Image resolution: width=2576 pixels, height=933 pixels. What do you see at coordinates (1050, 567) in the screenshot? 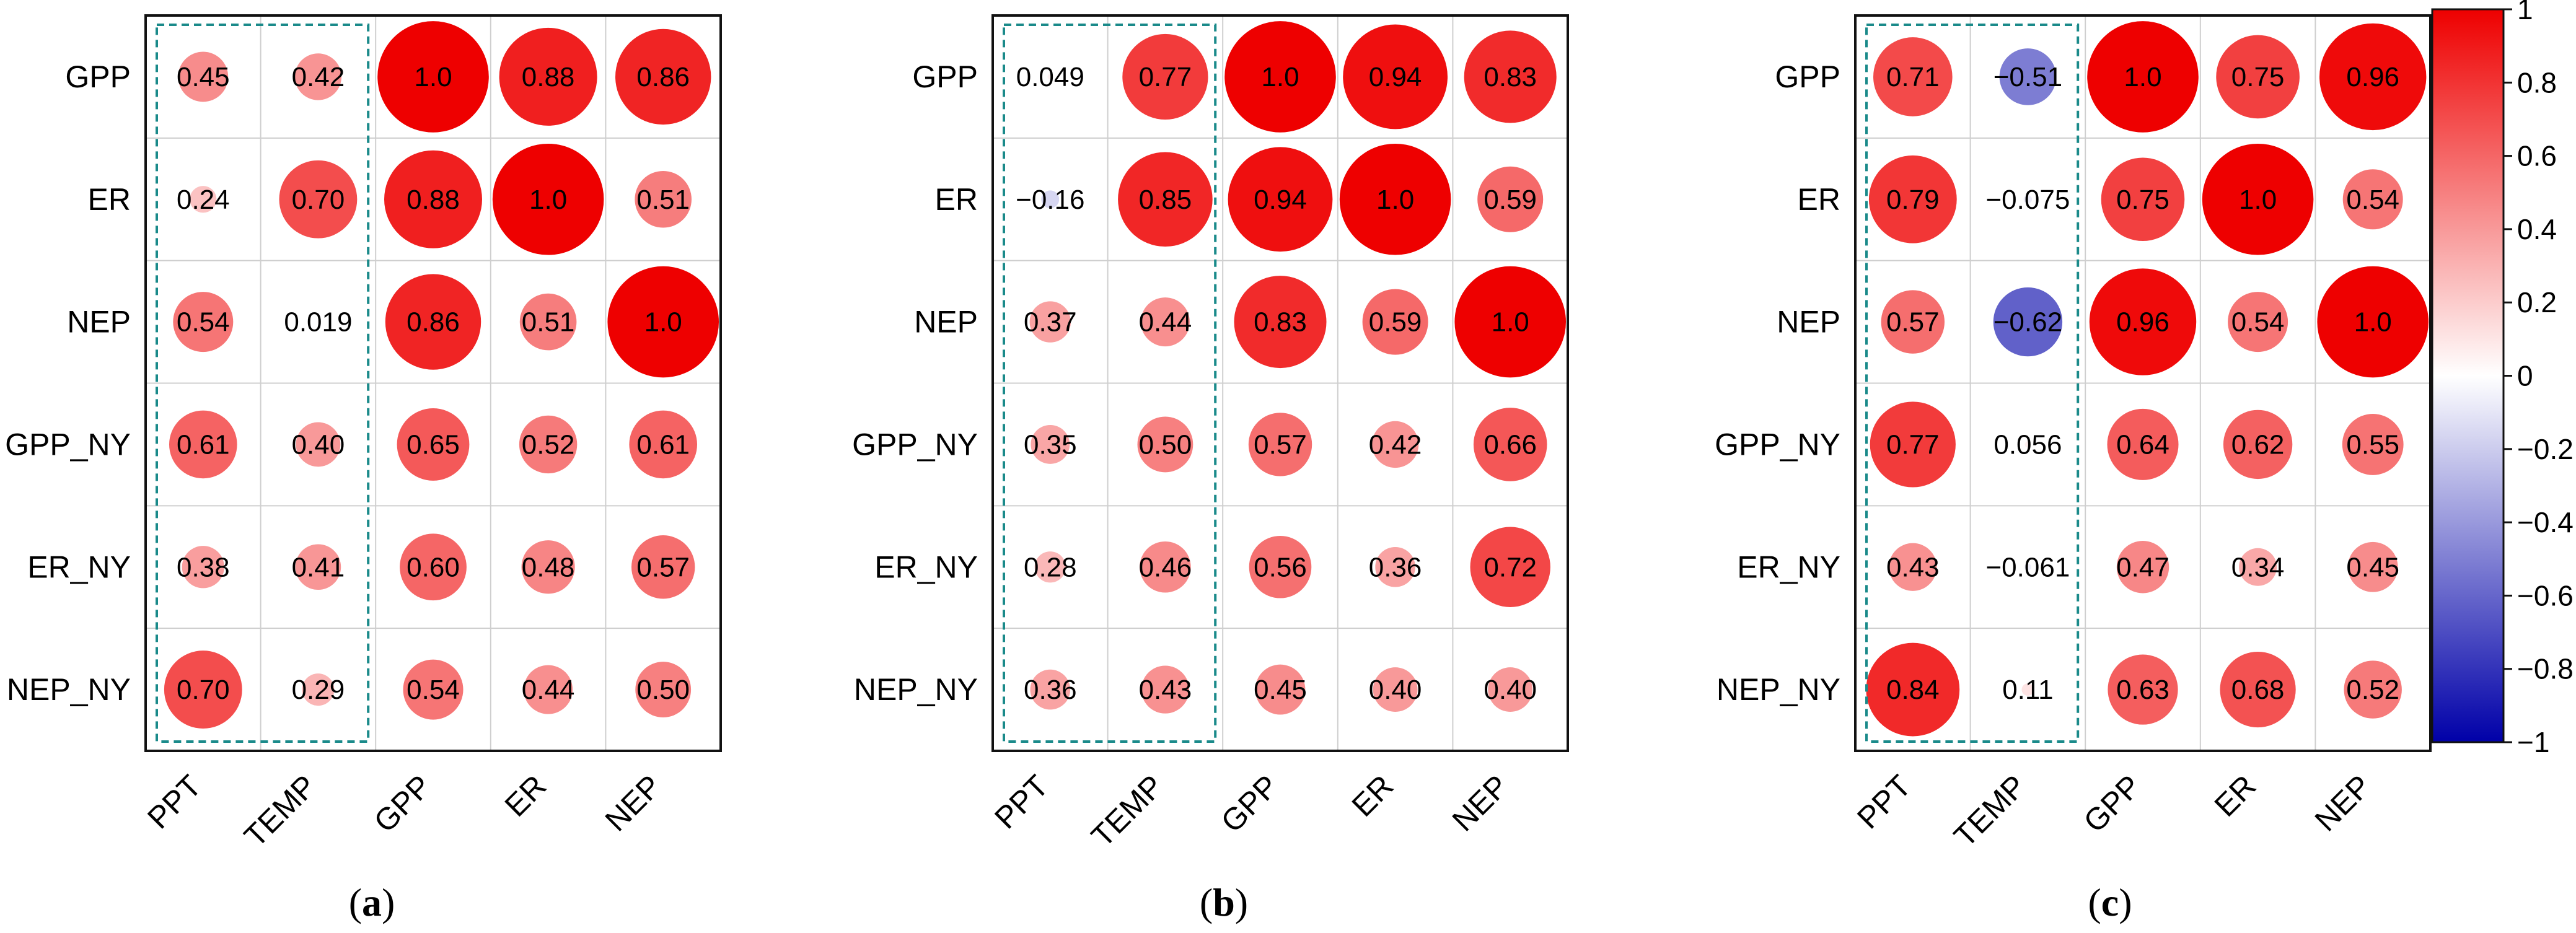
I see `correlation-value: 0.28` at bounding box center [1050, 567].